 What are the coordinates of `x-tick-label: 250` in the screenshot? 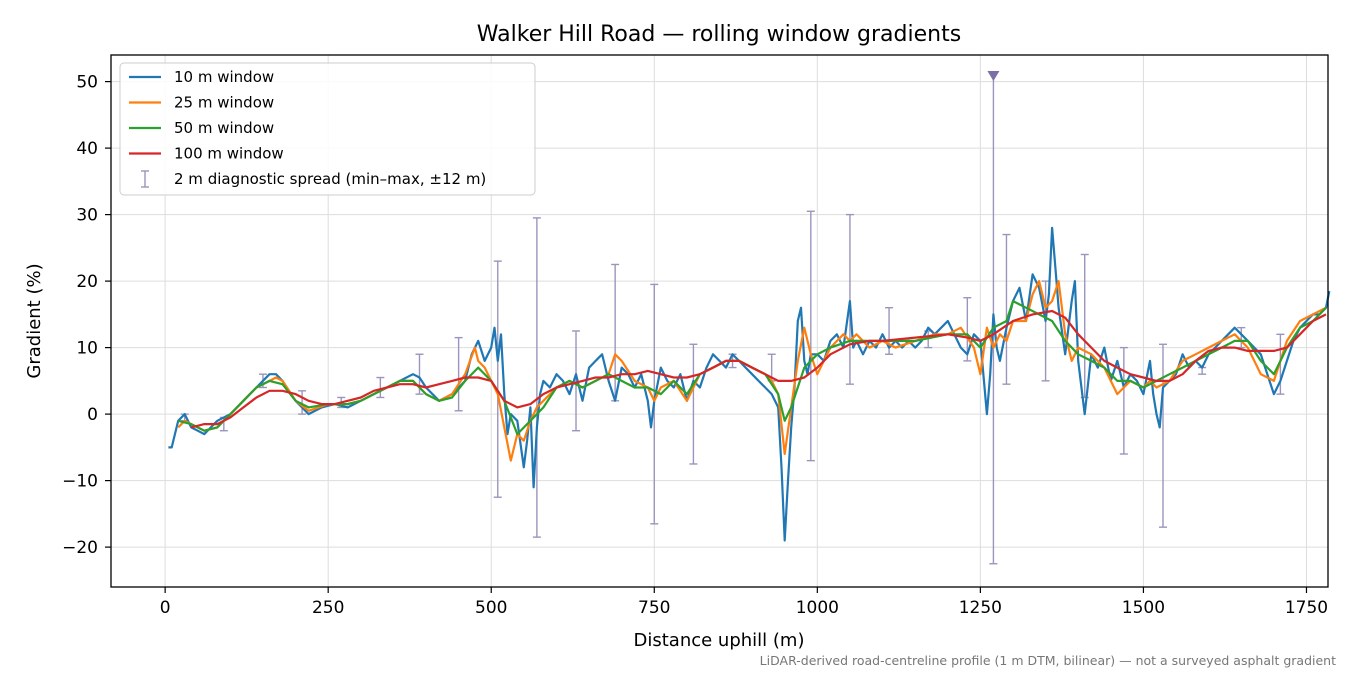 It's located at (328, 608).